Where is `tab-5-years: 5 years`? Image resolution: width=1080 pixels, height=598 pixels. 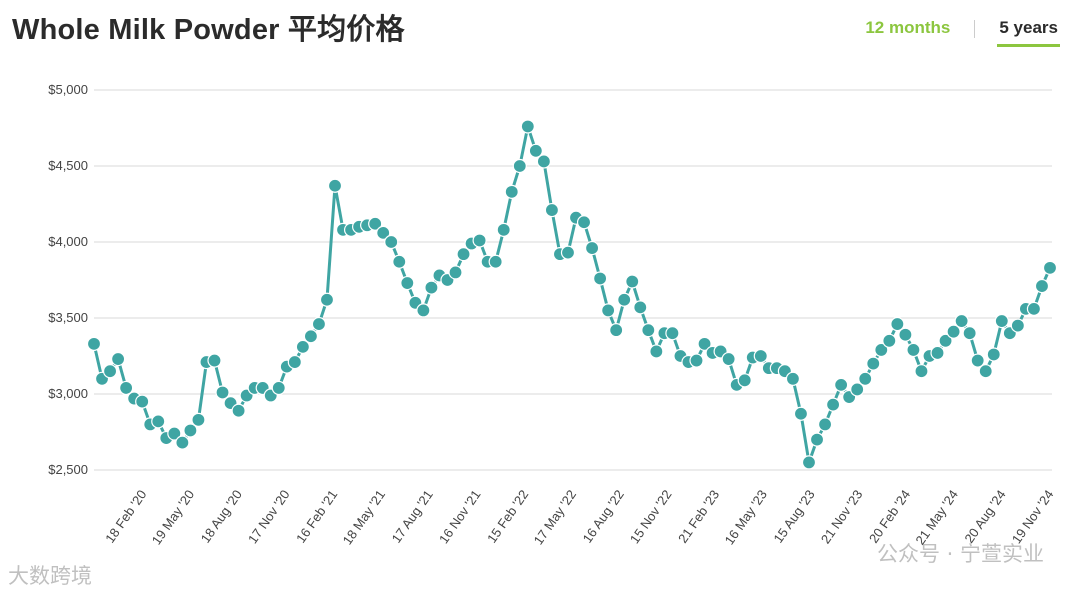
tab-5-years: 5 years is located at coordinates (1028, 32).